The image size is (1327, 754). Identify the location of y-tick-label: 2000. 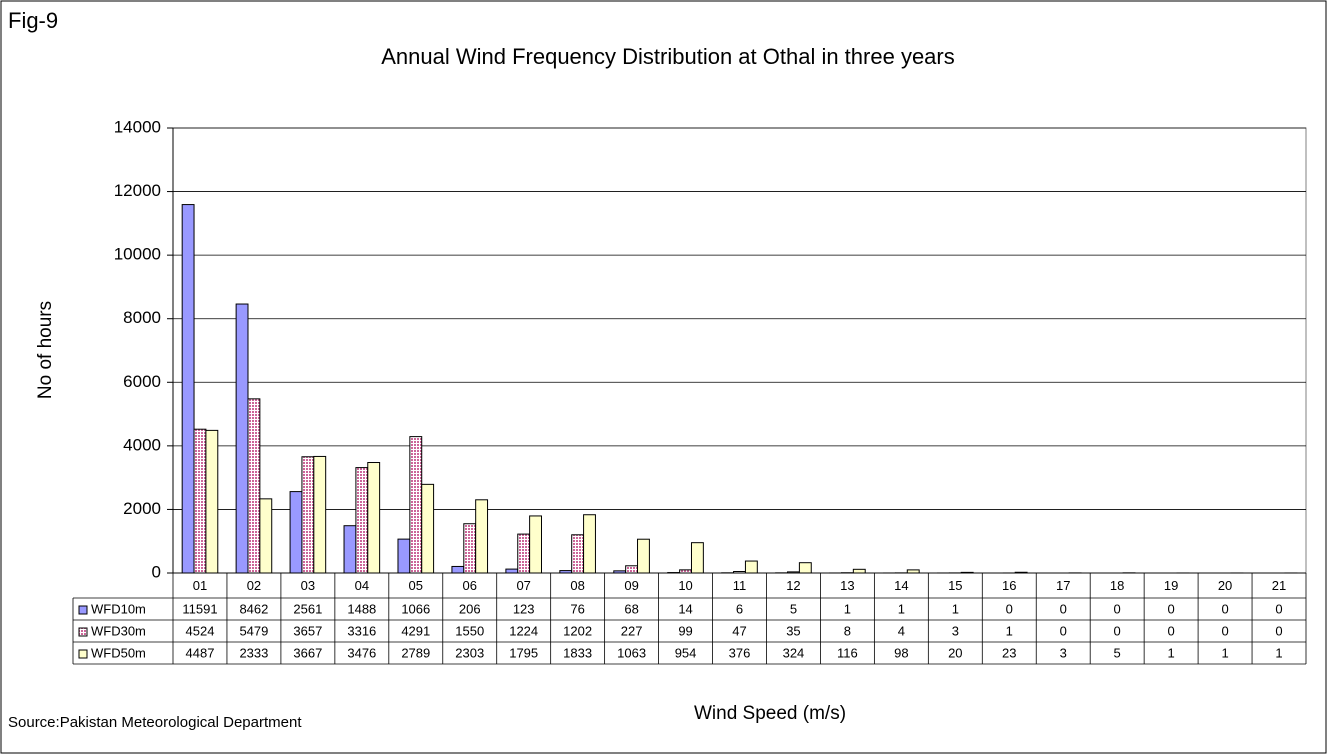
(142, 508).